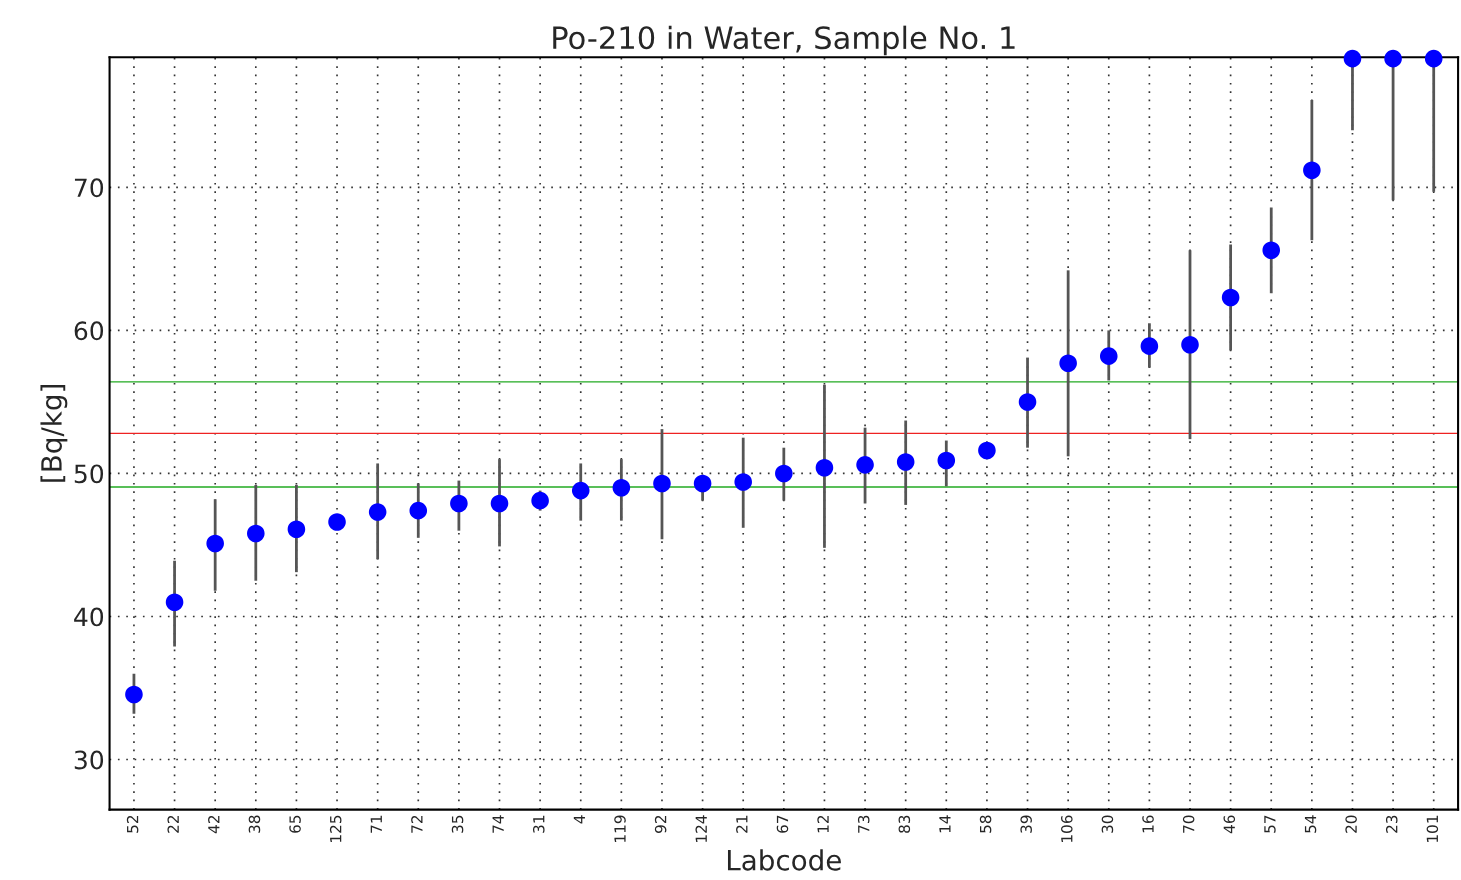  What do you see at coordinates (498, 824) in the screenshot?
I see `x-tick-label: 74` at bounding box center [498, 824].